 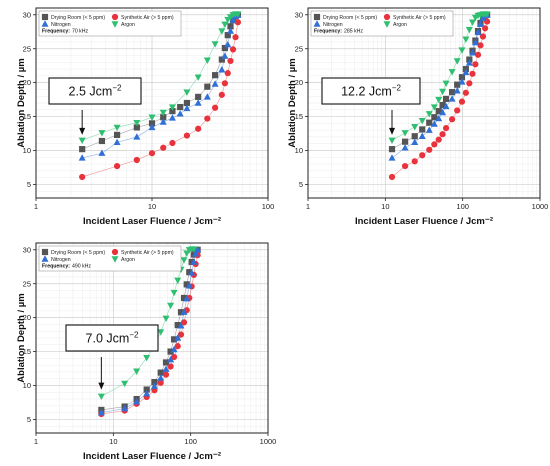 I want to click on callout-value: 12.2 Jcm, so click(x=366, y=92).